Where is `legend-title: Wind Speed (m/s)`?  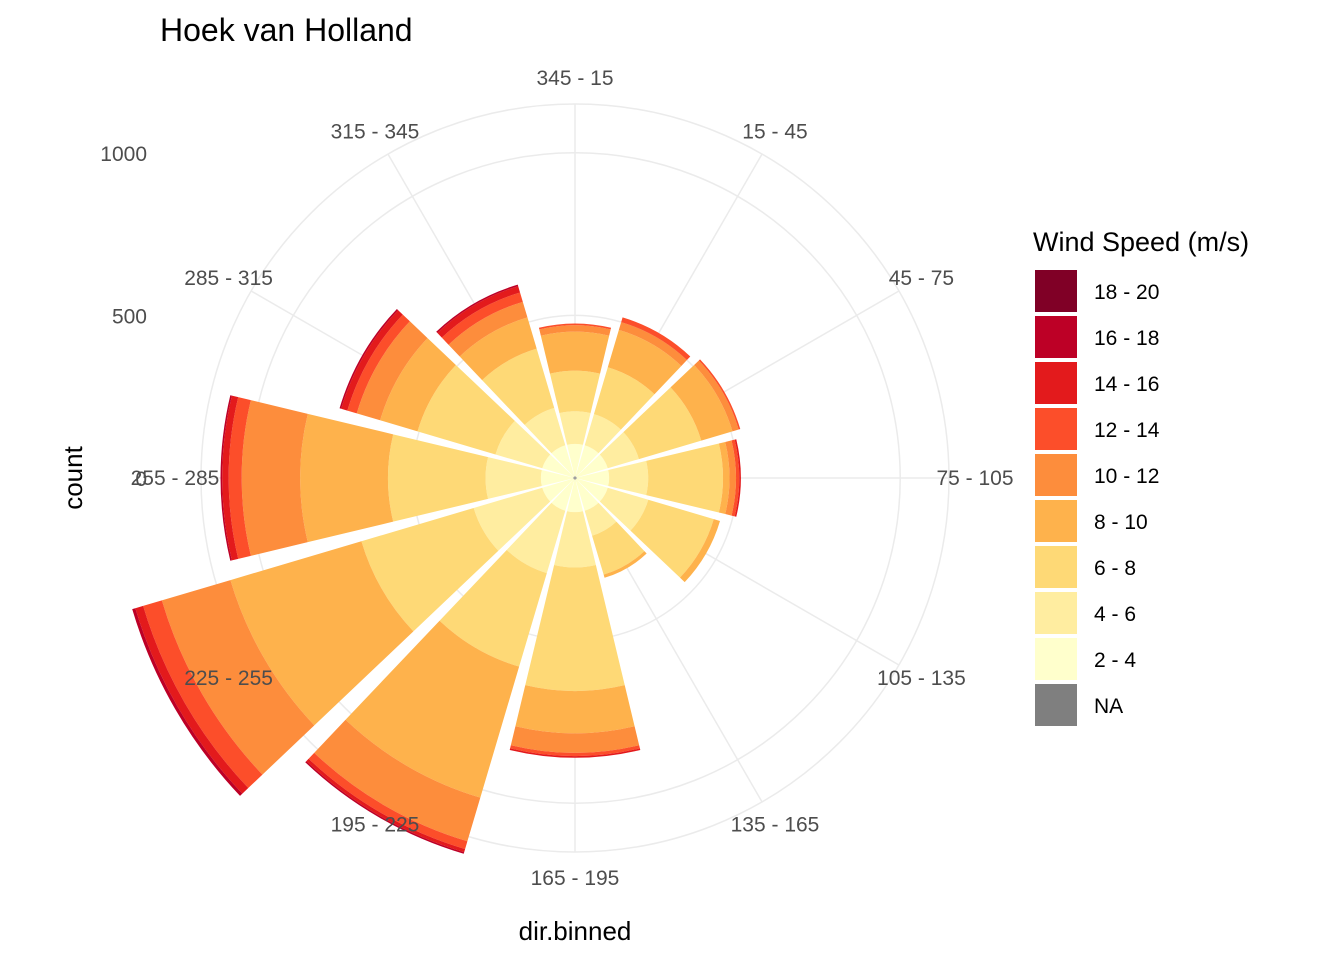
legend-title: Wind Speed (m/s) is located at coordinates (1141, 242).